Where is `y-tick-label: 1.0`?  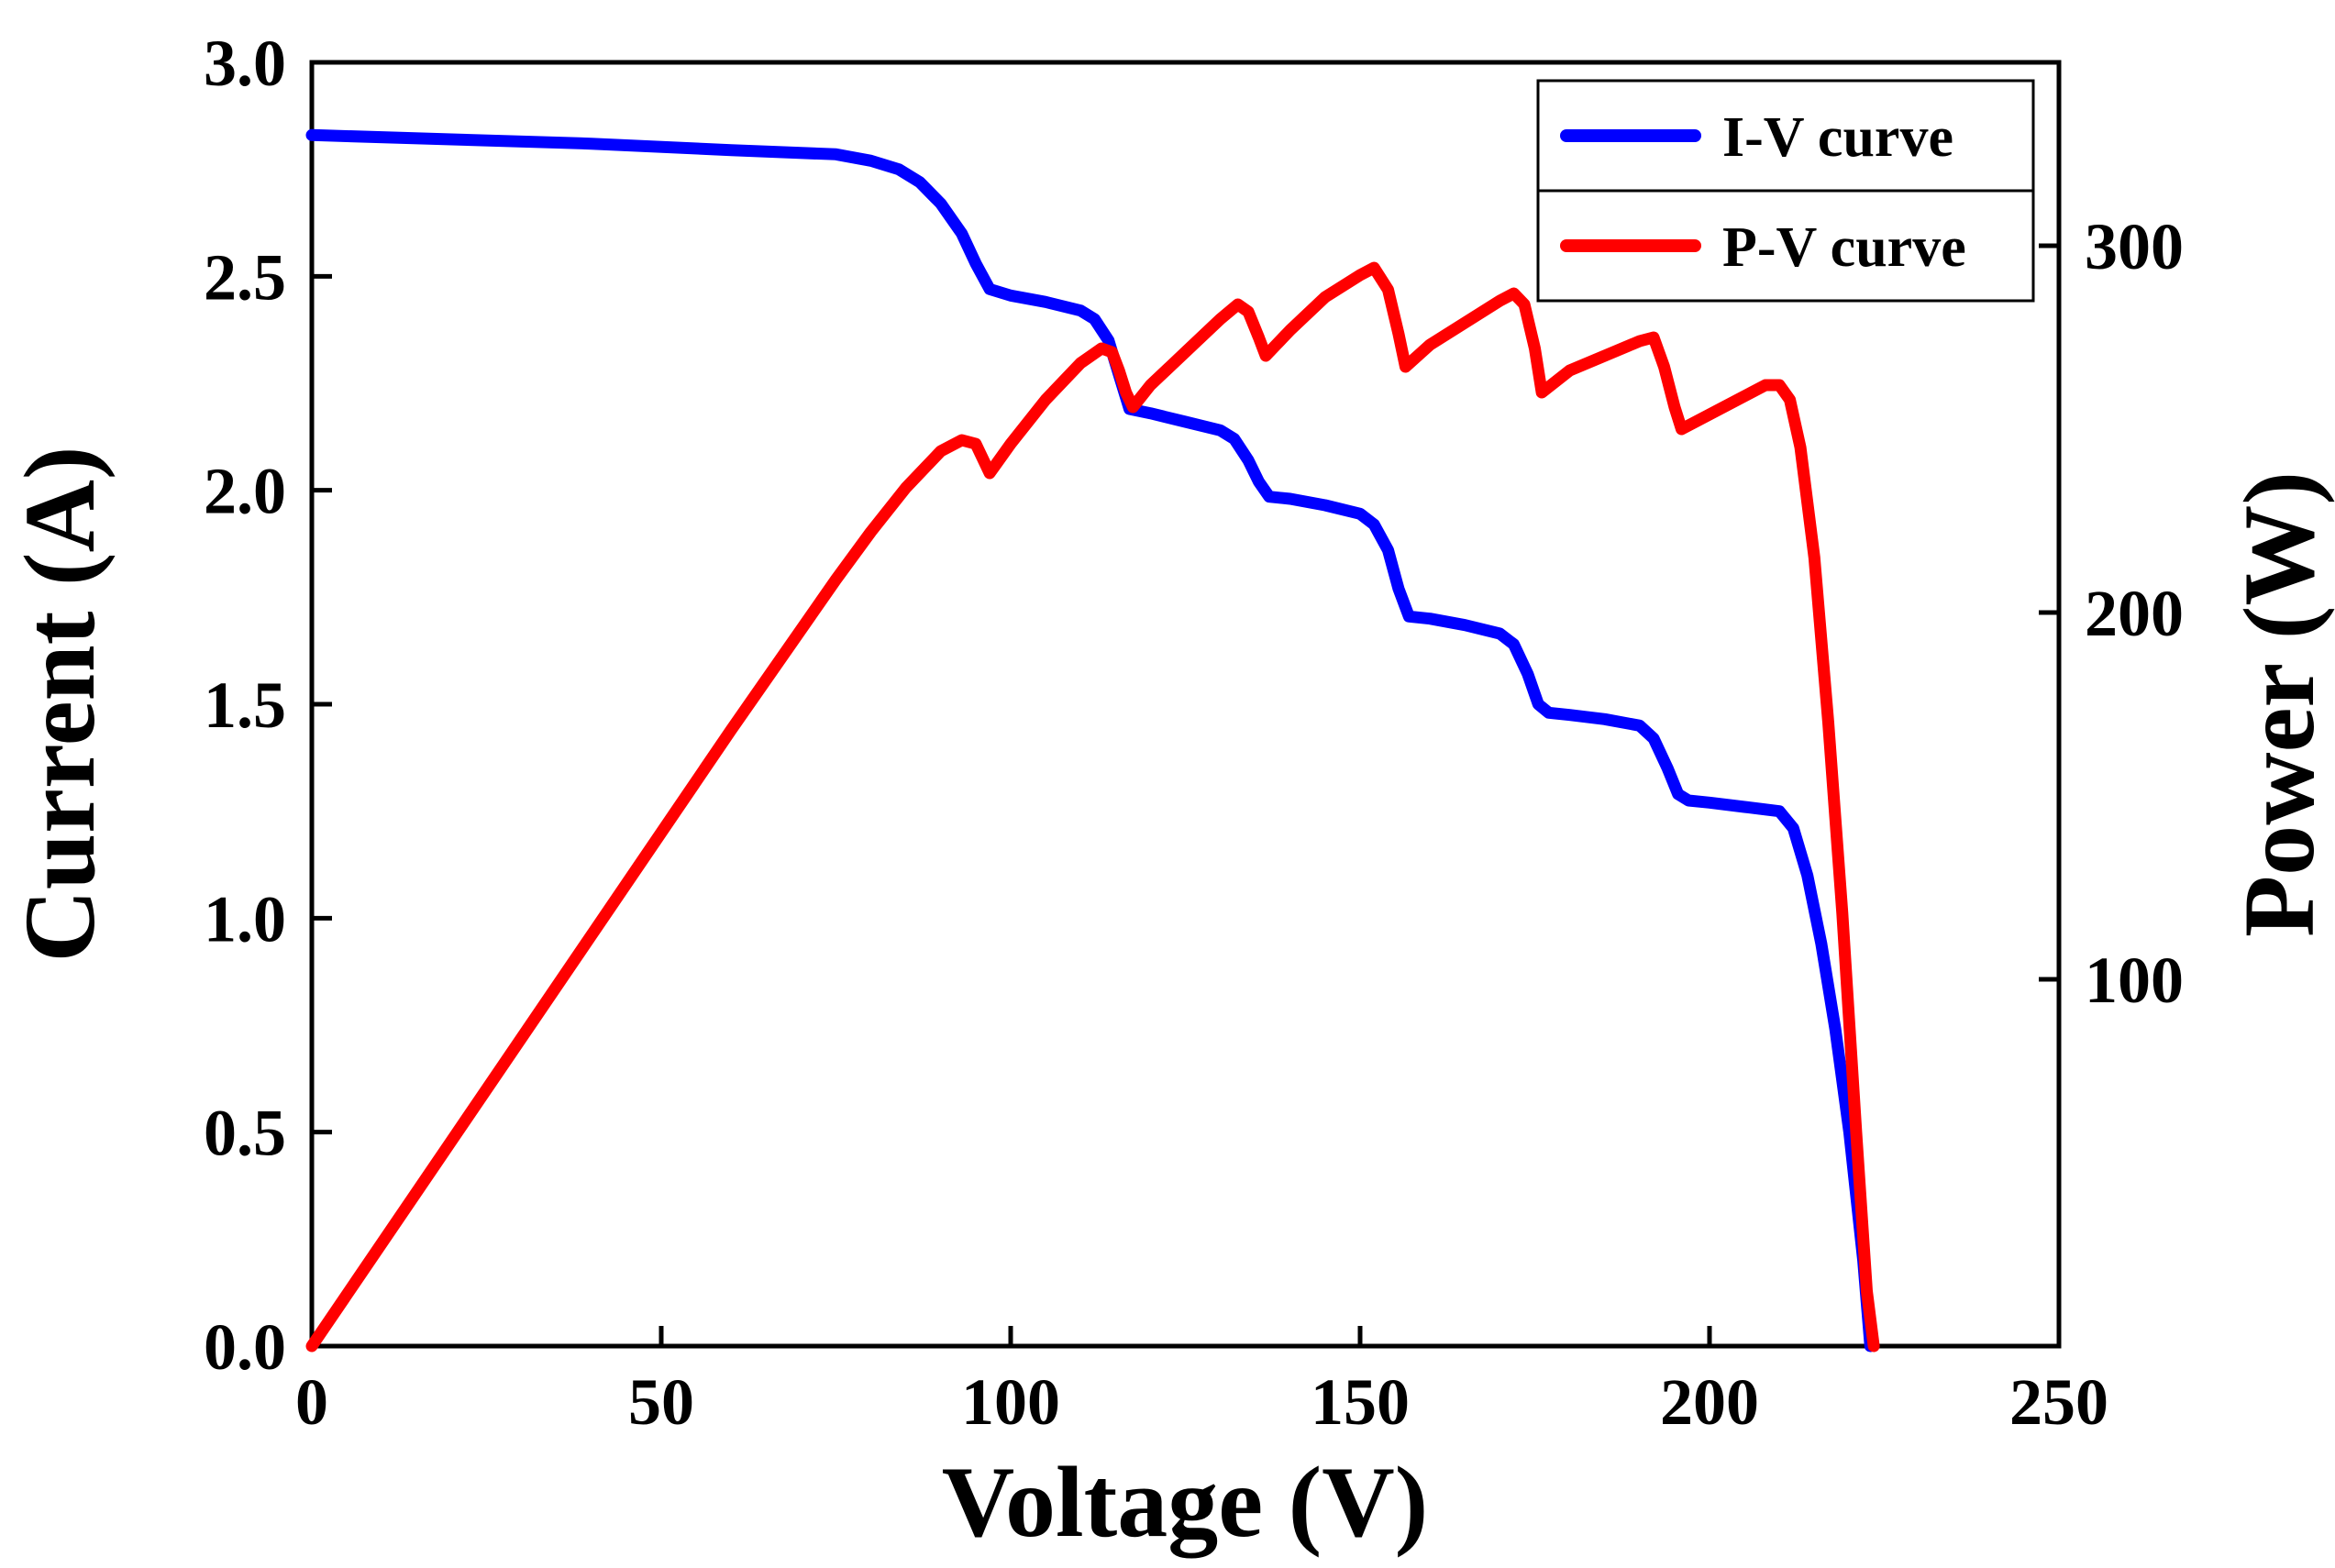 y-tick-label: 1.0 is located at coordinates (245, 919).